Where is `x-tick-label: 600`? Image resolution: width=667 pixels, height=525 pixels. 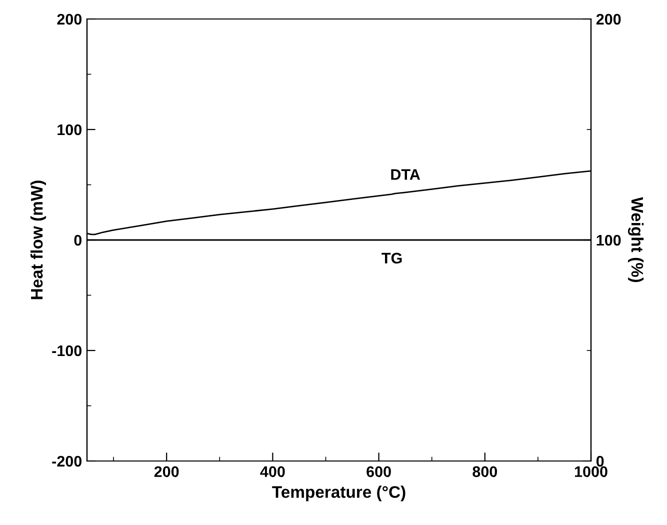 x-tick-label: 600 is located at coordinates (378, 472).